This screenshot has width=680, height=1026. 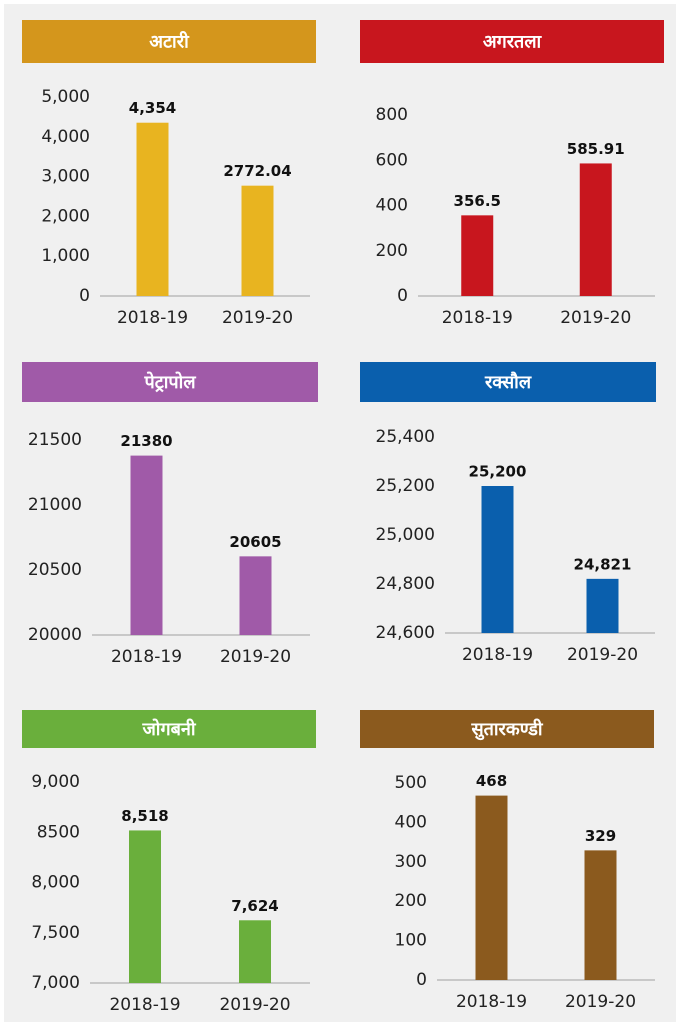 What do you see at coordinates (392, 115) in the screenshot?
I see `y-tick-label: 800` at bounding box center [392, 115].